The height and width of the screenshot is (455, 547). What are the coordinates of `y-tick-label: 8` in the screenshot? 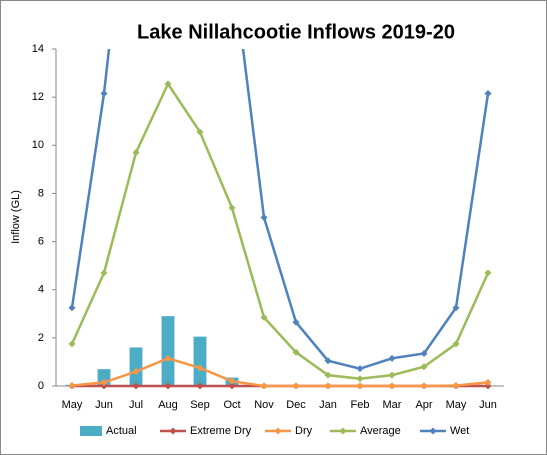 It's located at (41, 193).